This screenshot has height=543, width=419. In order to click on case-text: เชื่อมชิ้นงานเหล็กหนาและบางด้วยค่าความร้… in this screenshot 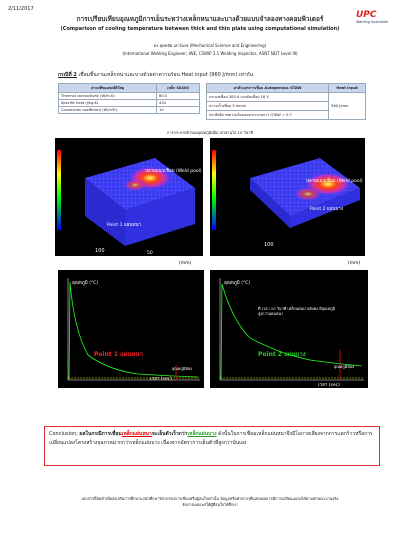, I will do `click(166, 75)`.